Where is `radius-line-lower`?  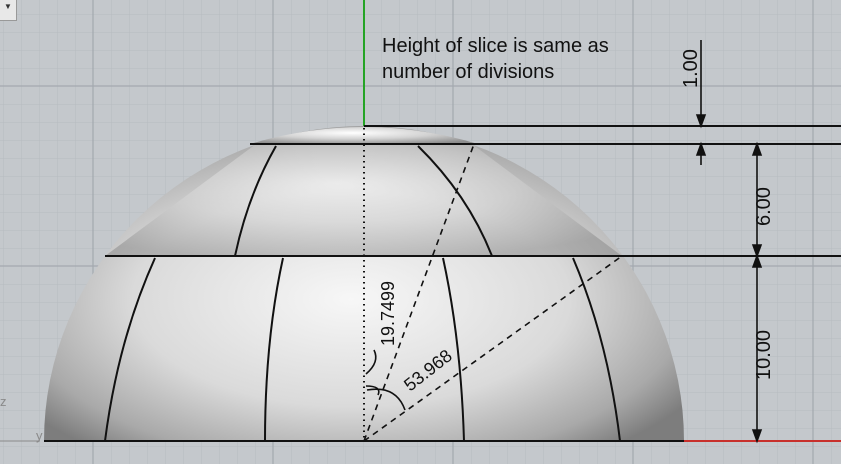 radius-line-lower is located at coordinates (493, 348).